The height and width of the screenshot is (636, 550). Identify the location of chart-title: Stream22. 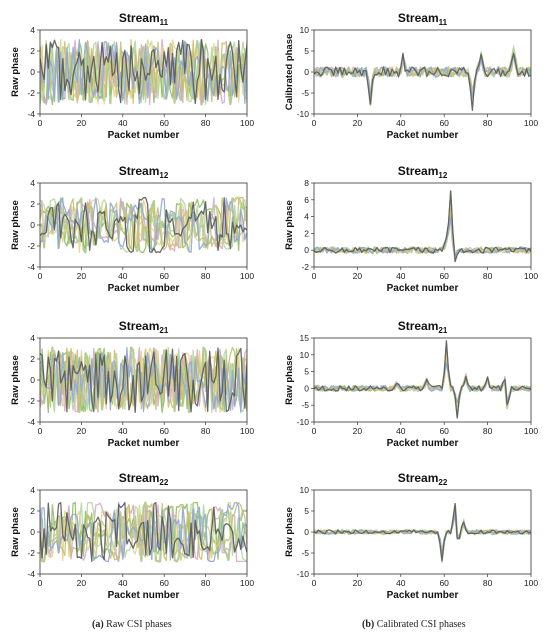
(144, 479).